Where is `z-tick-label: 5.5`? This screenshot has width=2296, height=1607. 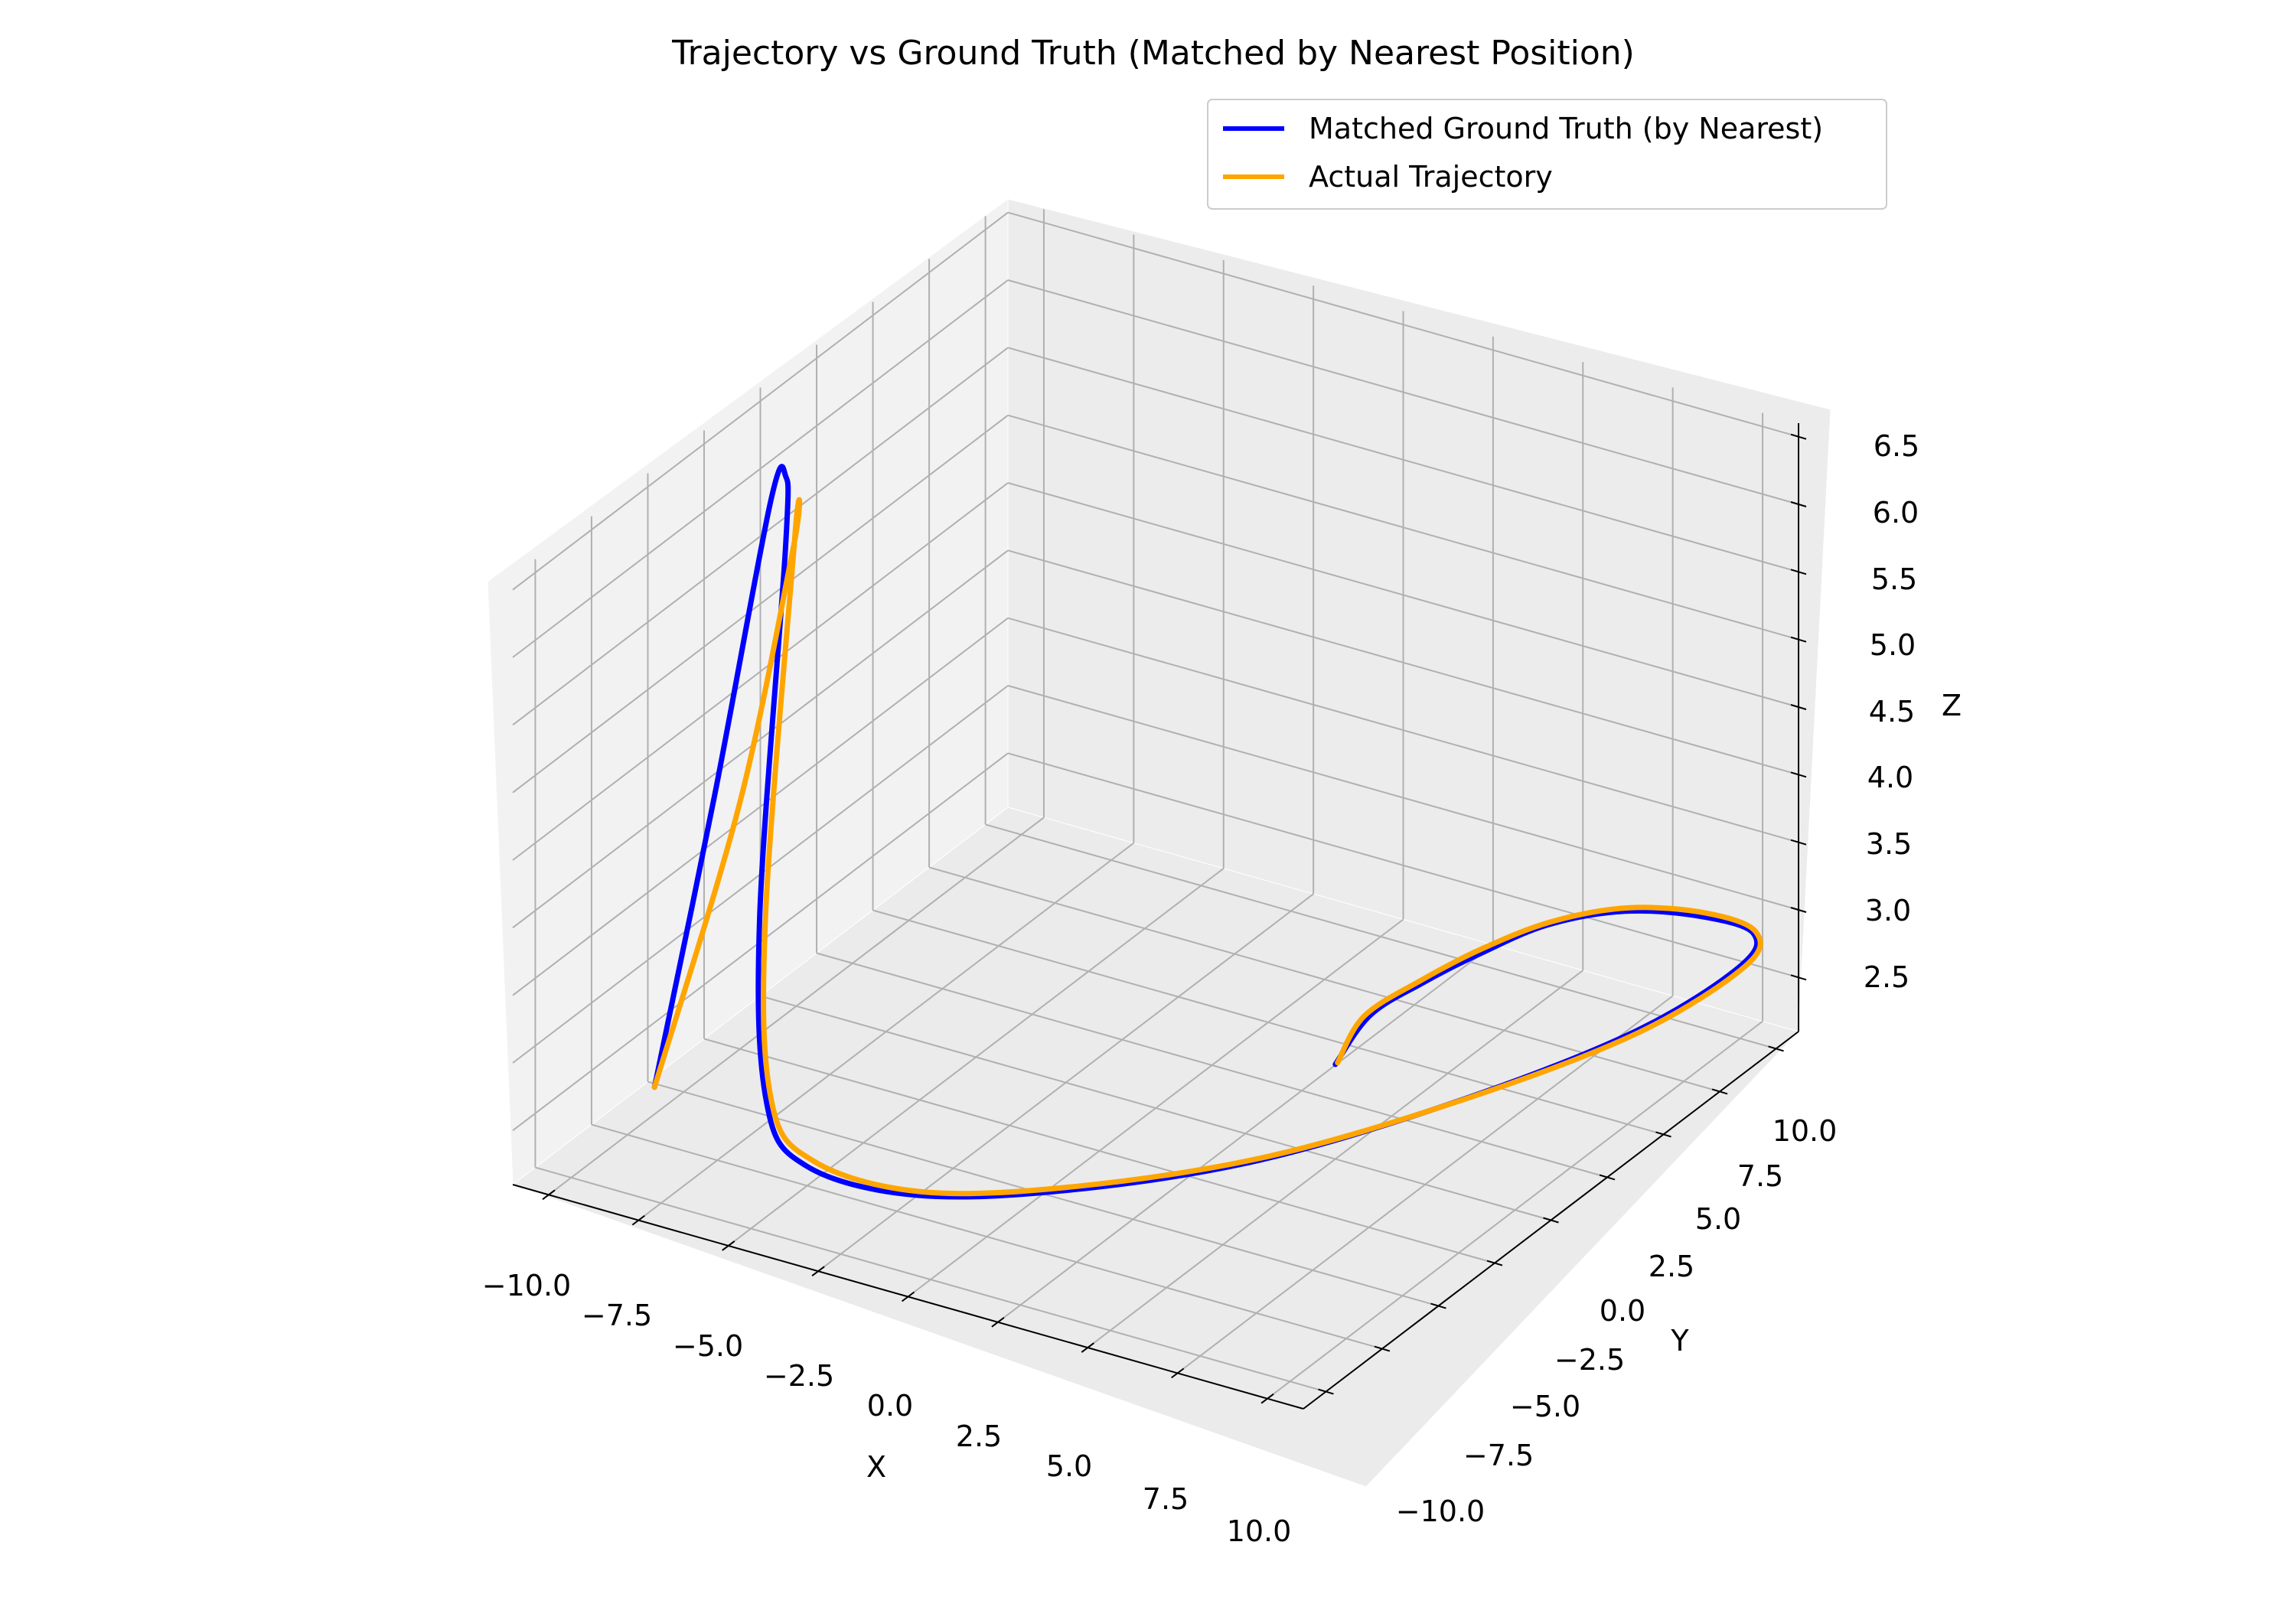 z-tick-label: 5.5 is located at coordinates (1894, 579).